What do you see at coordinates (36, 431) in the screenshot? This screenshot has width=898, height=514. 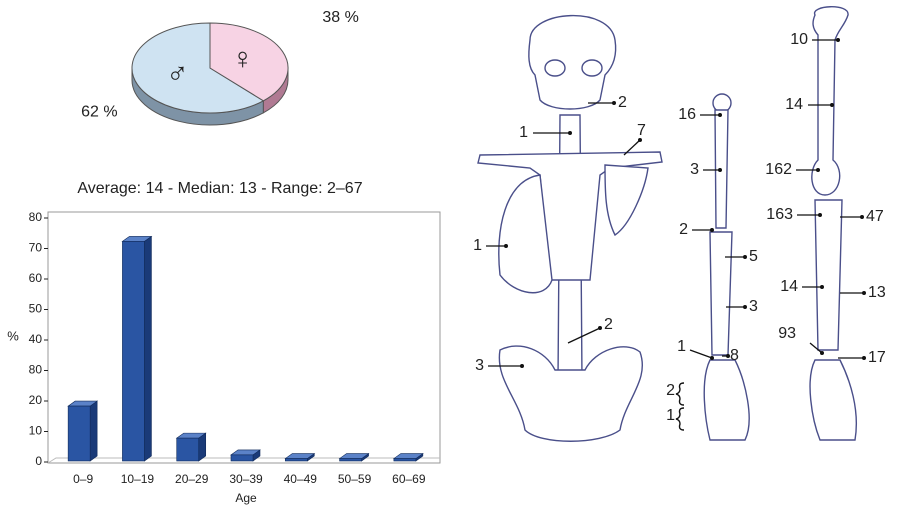 I see `y-tick-label: 10` at bounding box center [36, 431].